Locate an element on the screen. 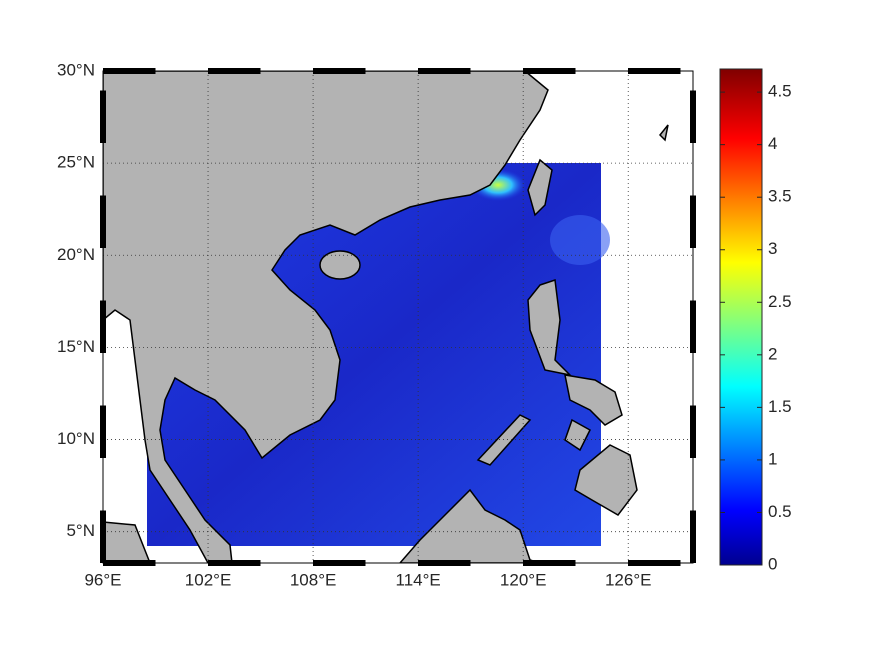 Image resolution: width=875 pixels, height=661 pixels. x-tick-label: 108°E is located at coordinates (313, 579).